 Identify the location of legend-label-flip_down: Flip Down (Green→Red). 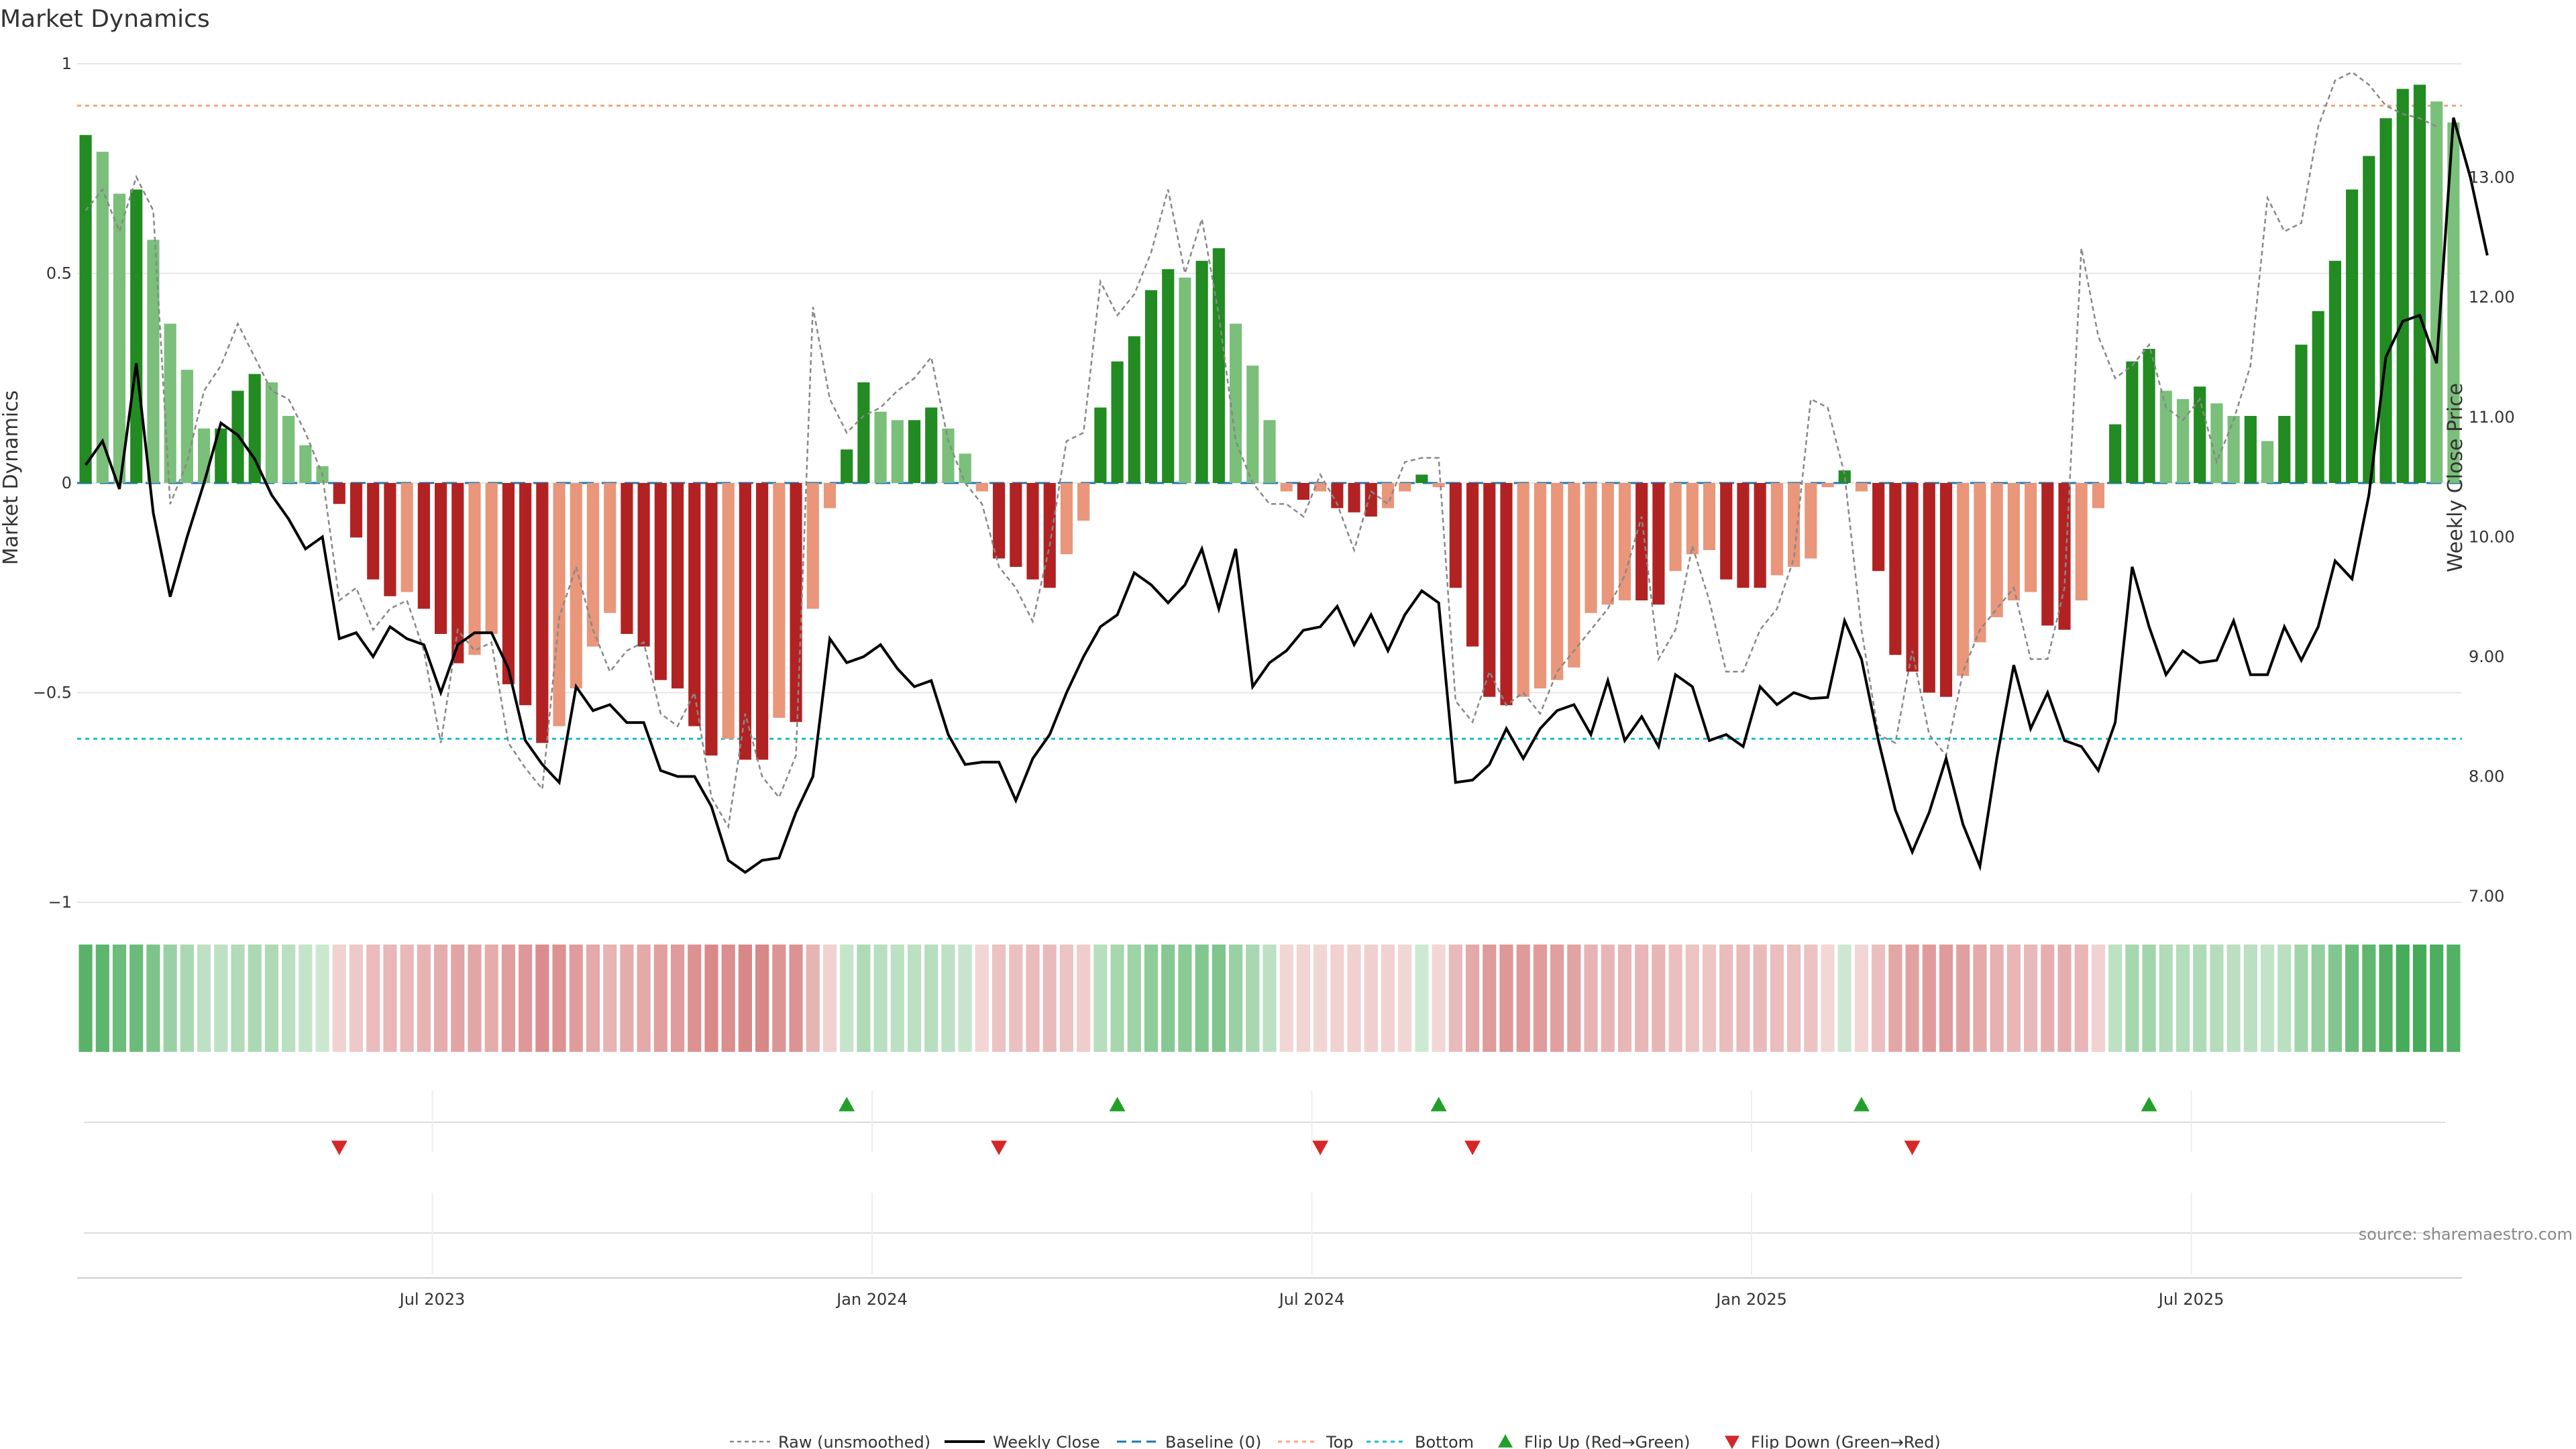
(1846, 1441).